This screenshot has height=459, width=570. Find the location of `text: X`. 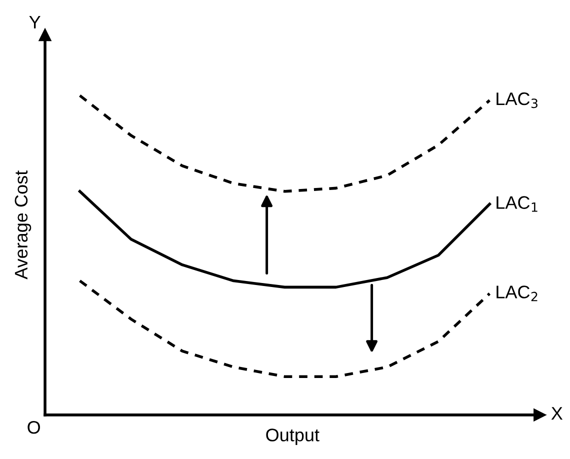

text: X is located at coordinates (557, 413).